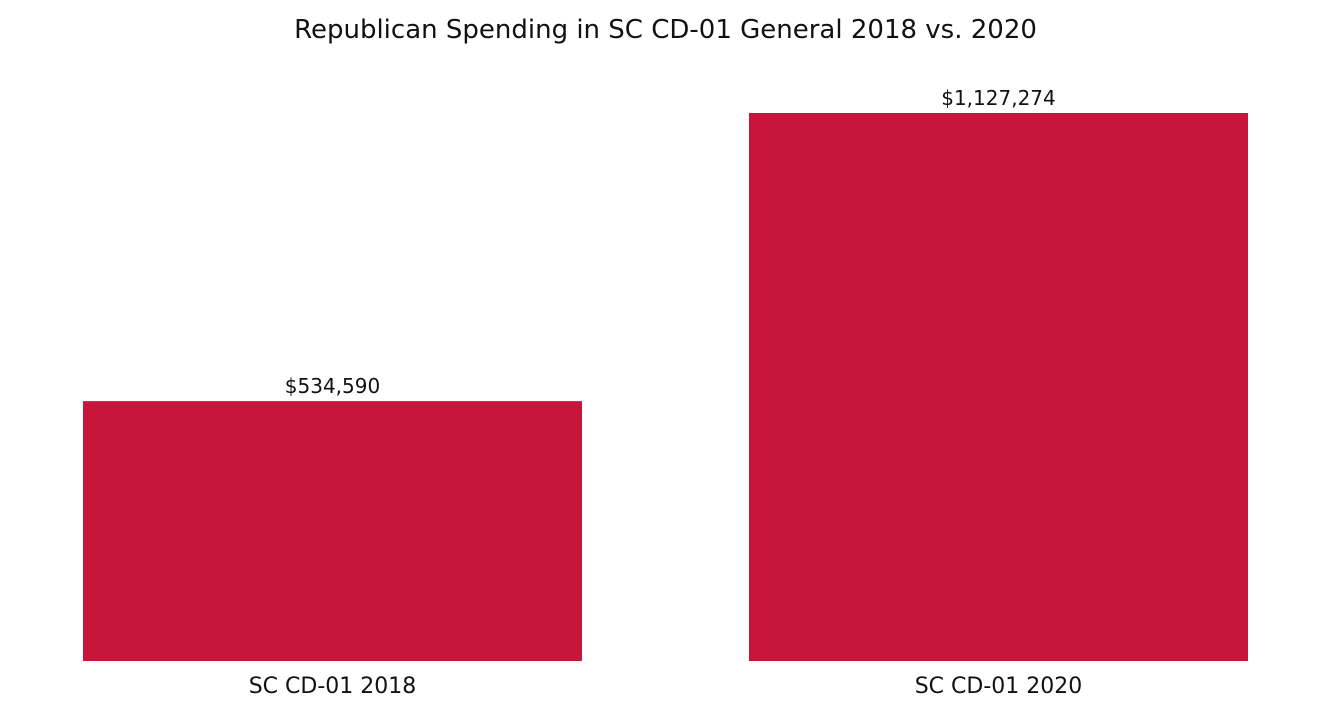 This screenshot has width=1331, height=702. Describe the element at coordinates (999, 686) in the screenshot. I see `x-tick-label-2: SC CD-01 2020` at that location.